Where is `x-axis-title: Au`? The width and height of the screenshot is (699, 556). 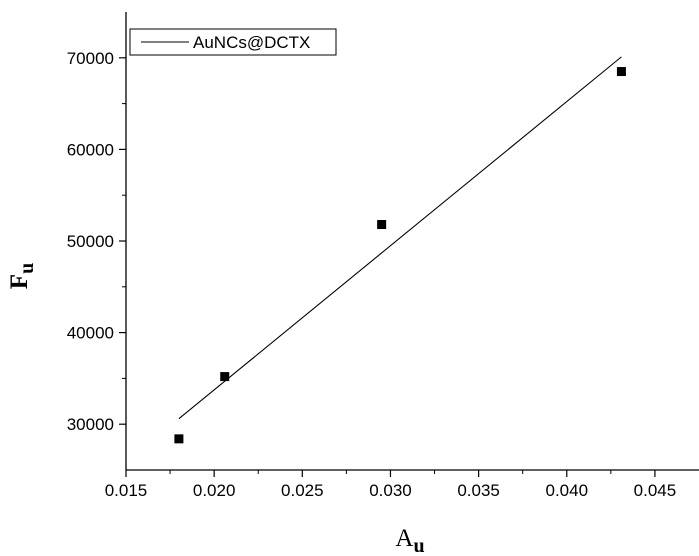 x-axis-title: Au is located at coordinates (409, 540).